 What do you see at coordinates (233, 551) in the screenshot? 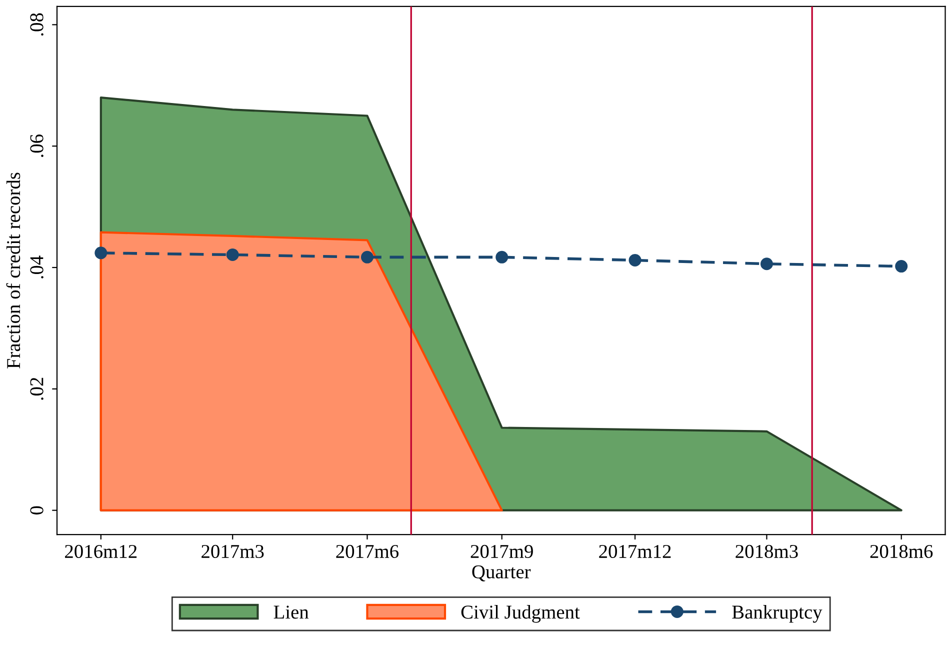
I see `x-tick-label: 2017m3` at bounding box center [233, 551].